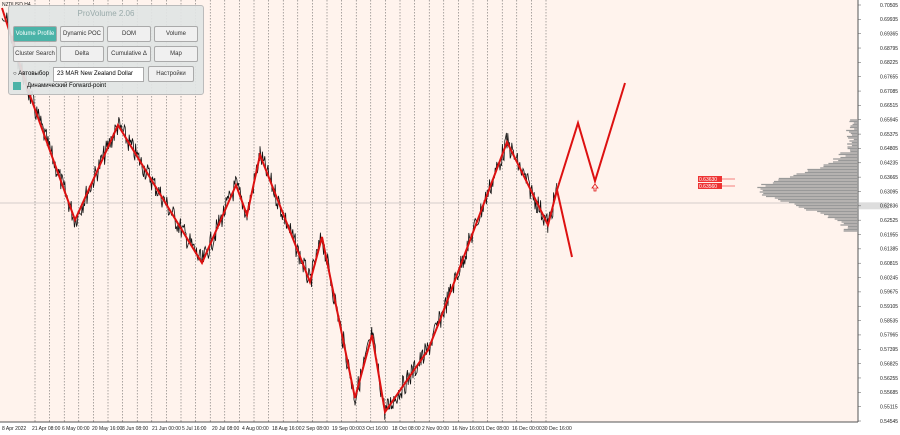 This screenshot has width=900, height=435. I want to click on price-label: 0.56825, so click(889, 364).